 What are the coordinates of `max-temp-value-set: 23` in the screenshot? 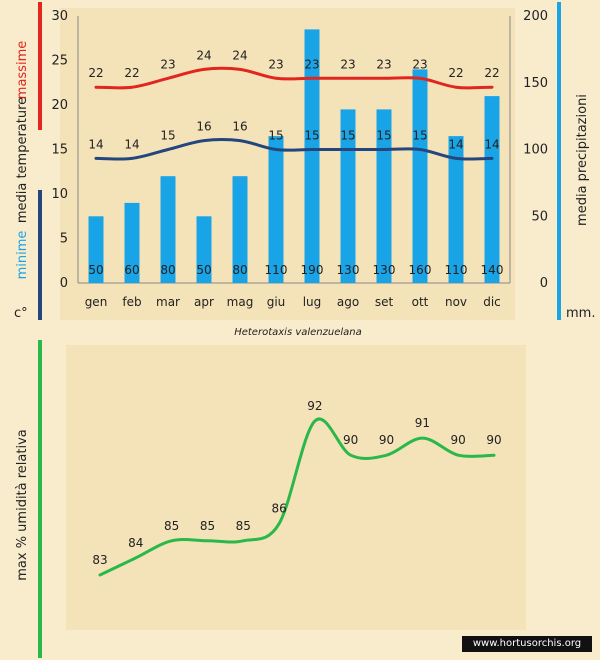 It's located at (383, 64).